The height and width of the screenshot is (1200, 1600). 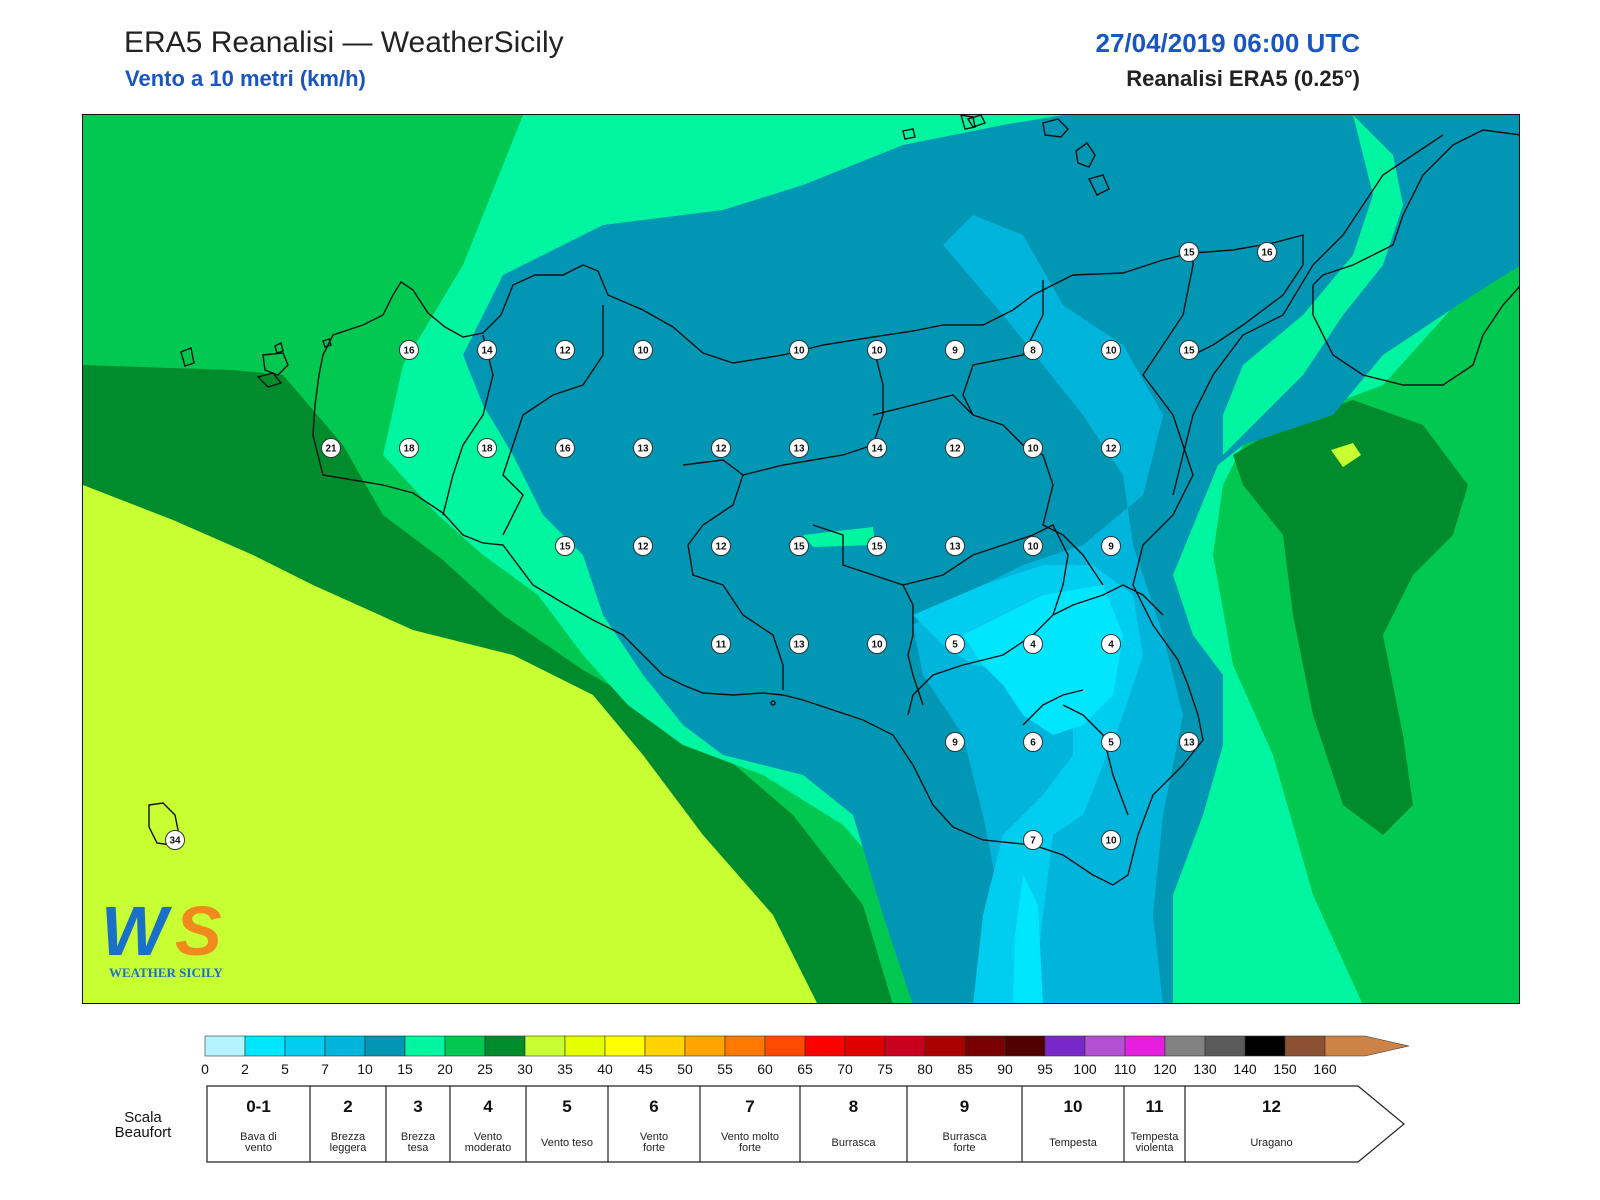 What do you see at coordinates (245, 78) in the screenshot?
I see `map-subtitle: Vento a 10 metri (km/h)` at bounding box center [245, 78].